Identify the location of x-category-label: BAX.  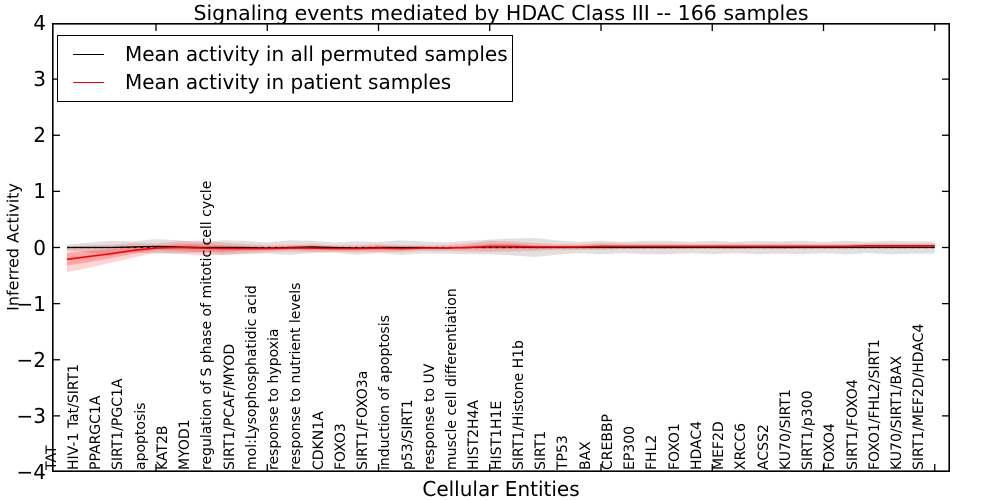
(585, 455).